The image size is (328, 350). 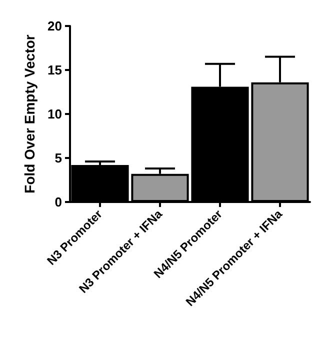 What do you see at coordinates (55, 114) in the screenshot?
I see `y-tick-label: 10` at bounding box center [55, 114].